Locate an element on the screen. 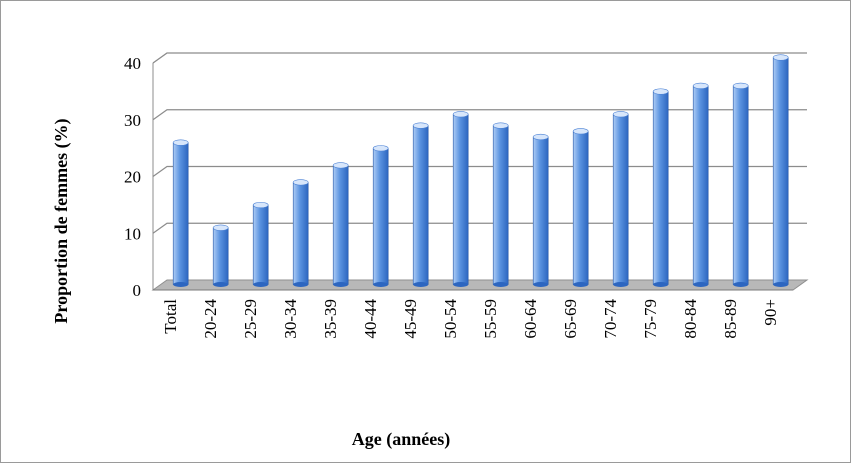 The width and height of the screenshot is (852, 465). y-tick-label: 20 is located at coordinates (132, 177).